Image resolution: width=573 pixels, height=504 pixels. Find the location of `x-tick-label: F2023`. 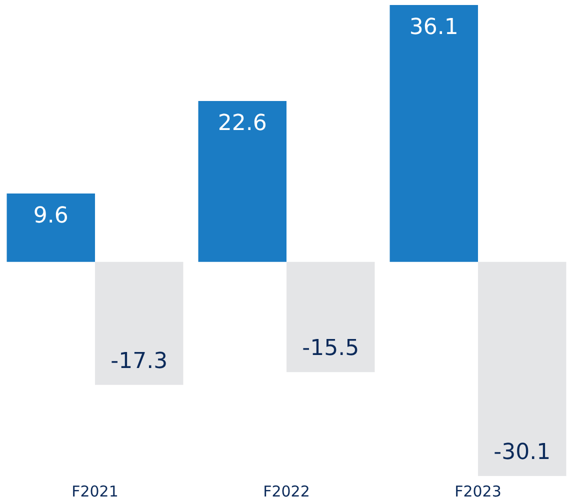

x-tick-label: F2023 is located at coordinates (478, 491).